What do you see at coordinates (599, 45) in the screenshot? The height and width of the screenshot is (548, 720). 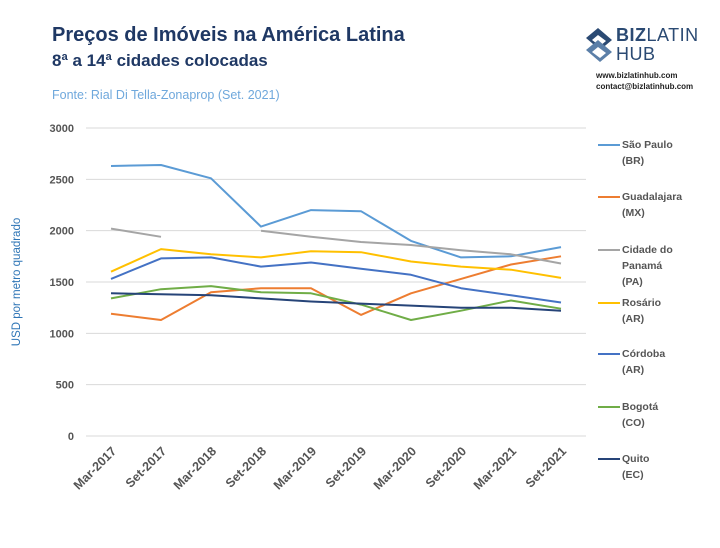 I see `logo-mark-icon` at bounding box center [599, 45].